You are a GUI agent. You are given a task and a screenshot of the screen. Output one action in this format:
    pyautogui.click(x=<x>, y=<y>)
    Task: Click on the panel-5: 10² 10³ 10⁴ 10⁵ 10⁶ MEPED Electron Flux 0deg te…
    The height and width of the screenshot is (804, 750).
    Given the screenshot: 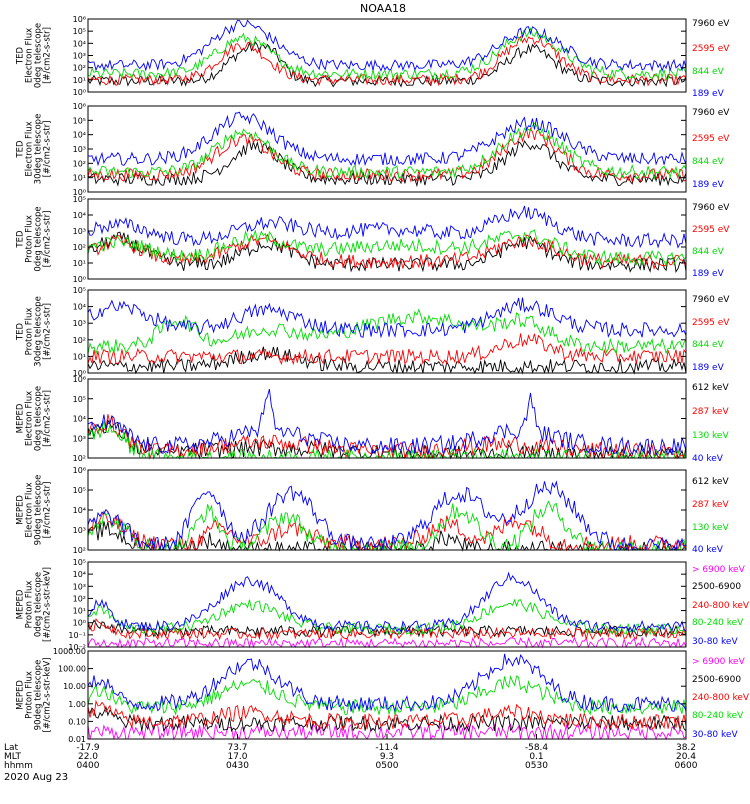 What is the action you would take?
    pyautogui.click(x=373, y=419)
    